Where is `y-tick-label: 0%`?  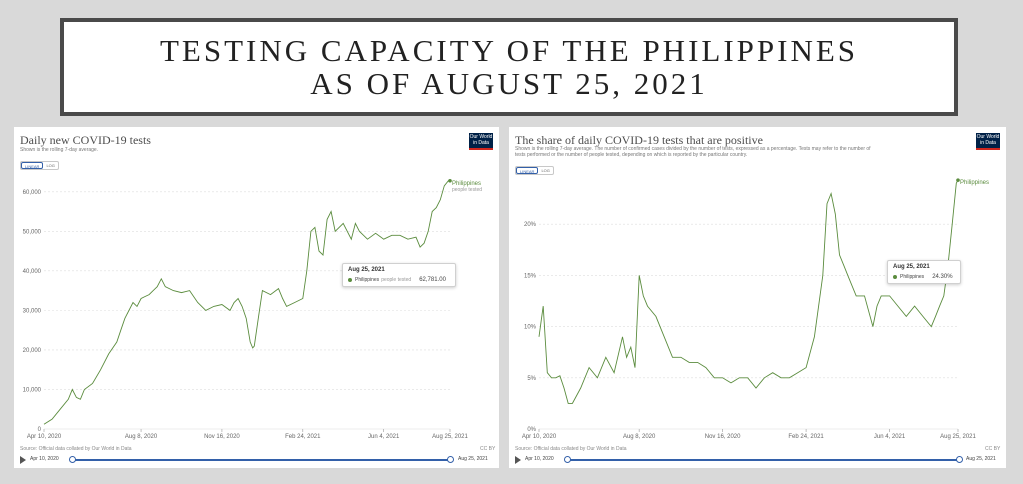
y-tick-label: 0% is located at coordinates (531, 430).